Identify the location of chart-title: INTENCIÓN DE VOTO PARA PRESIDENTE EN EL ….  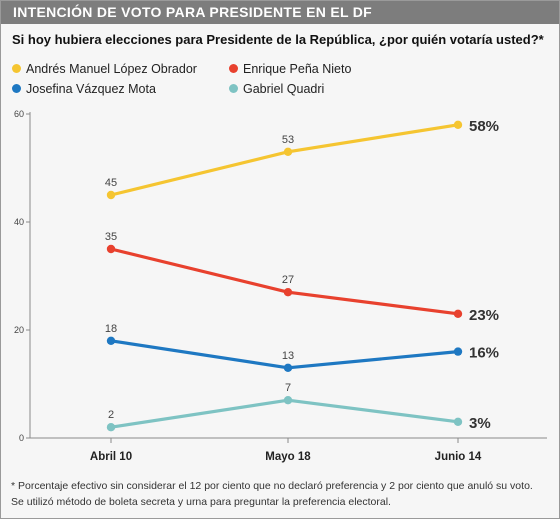
(193, 12).